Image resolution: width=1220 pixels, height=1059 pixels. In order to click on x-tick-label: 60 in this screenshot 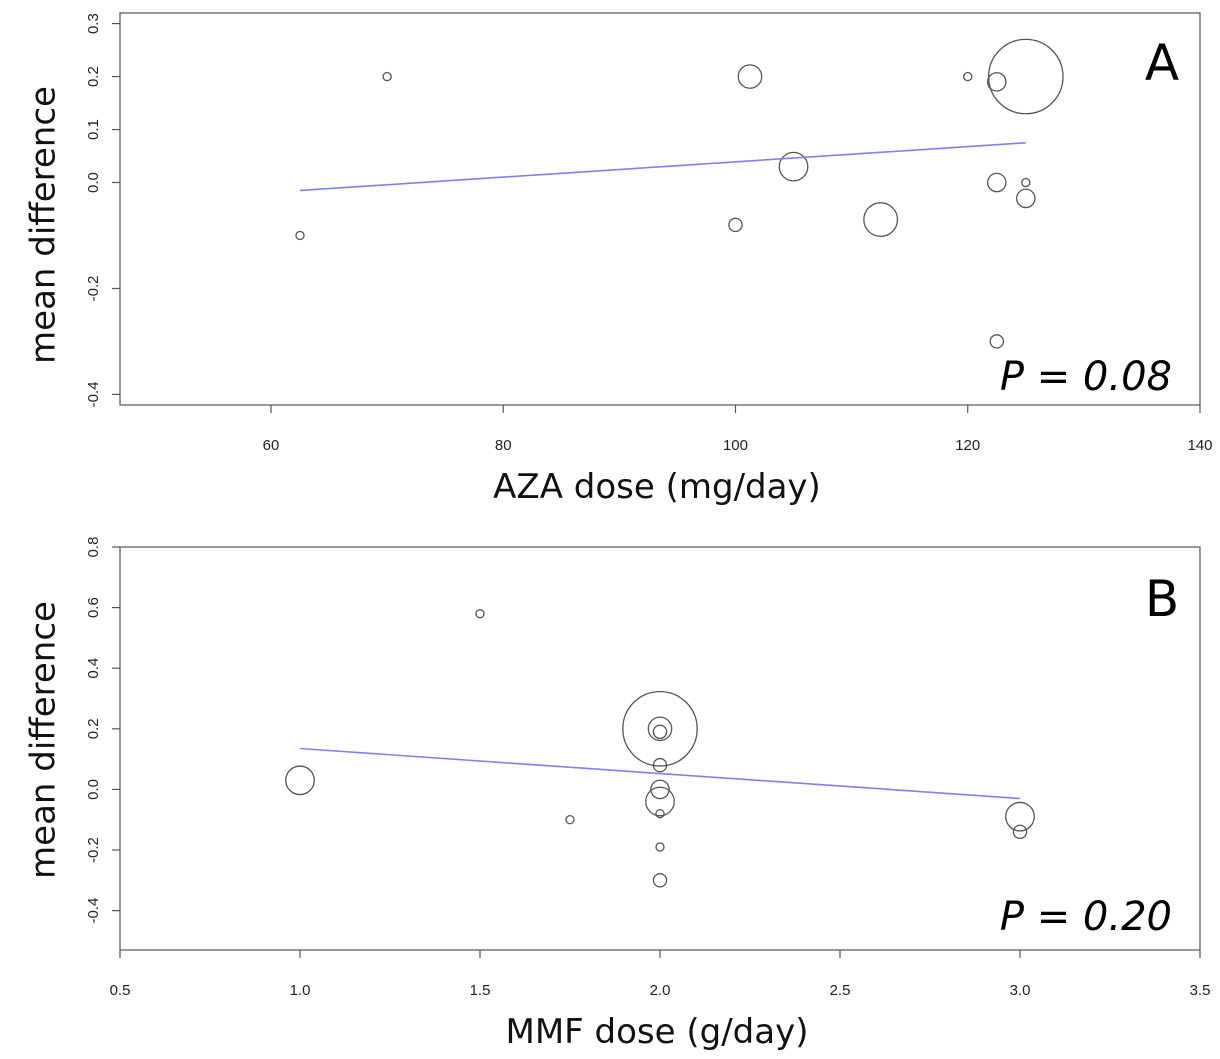, I will do `click(271, 445)`.